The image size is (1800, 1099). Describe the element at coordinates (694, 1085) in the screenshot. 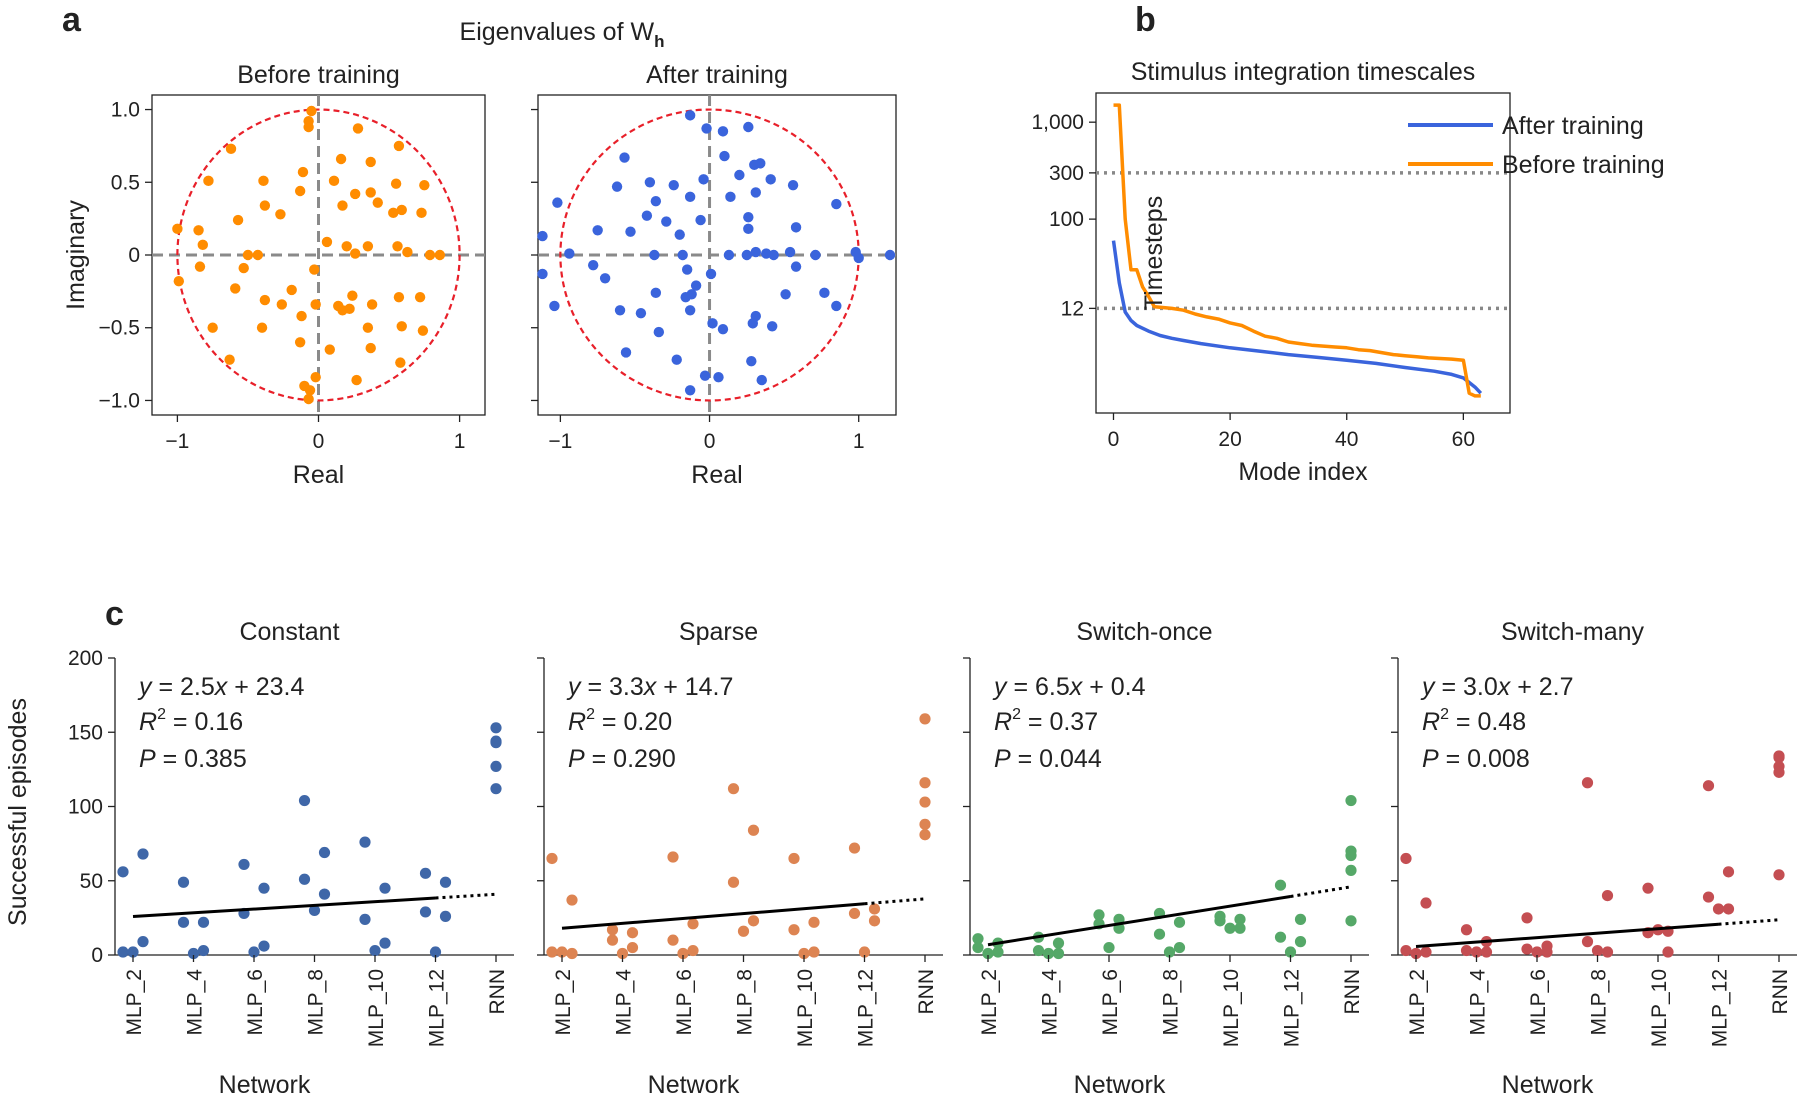

I see `perf-sparse-xlabel: Network` at that location.